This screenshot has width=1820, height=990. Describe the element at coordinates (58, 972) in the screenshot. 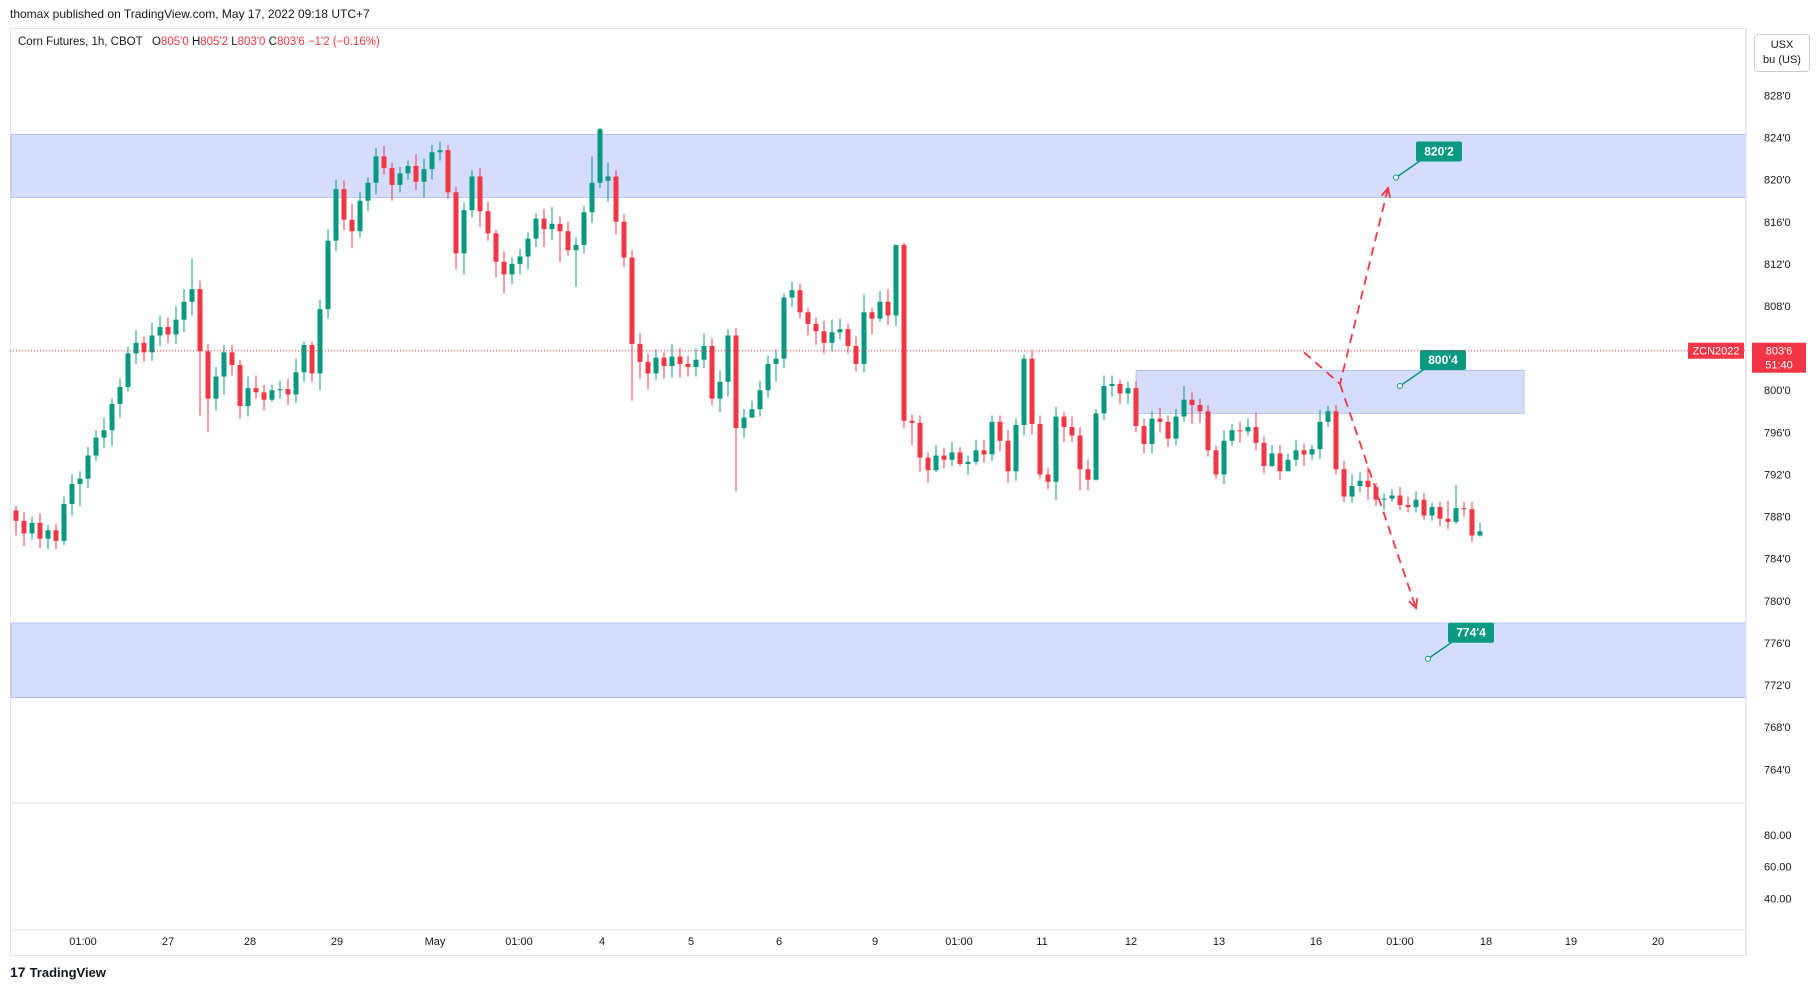

I see `tradingview-logo: 17 TradingView` at that location.